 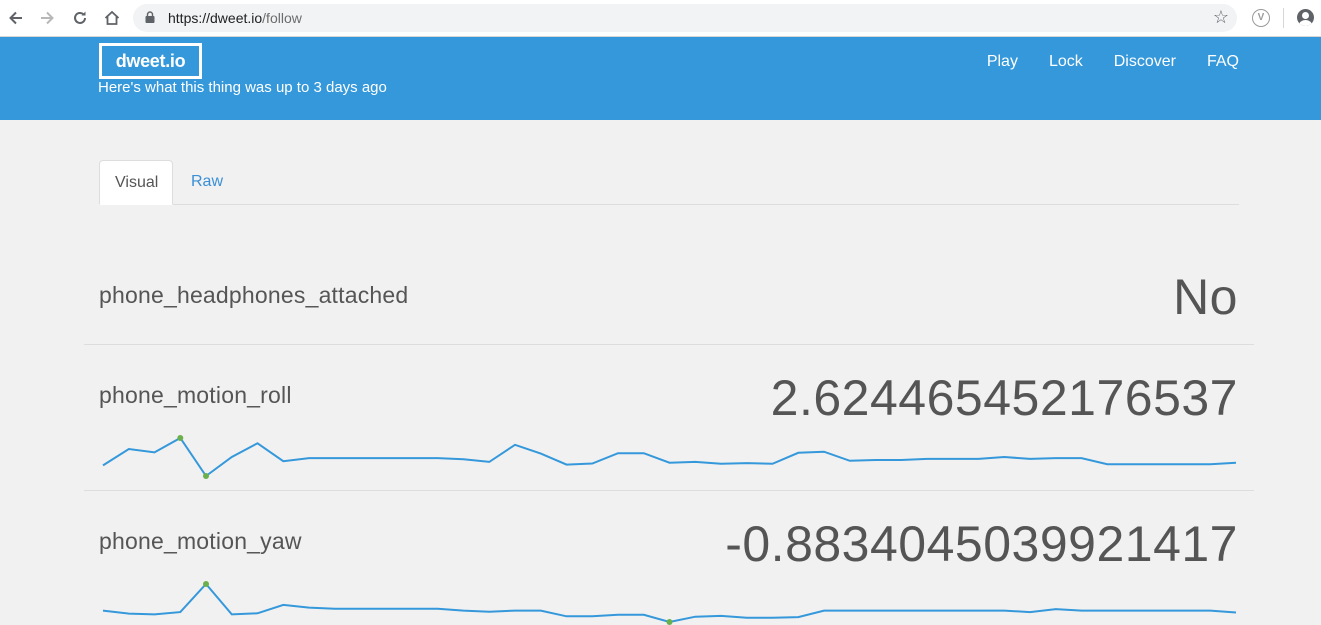 I want to click on metric-key: phone_motion_yaw, so click(x=200, y=541).